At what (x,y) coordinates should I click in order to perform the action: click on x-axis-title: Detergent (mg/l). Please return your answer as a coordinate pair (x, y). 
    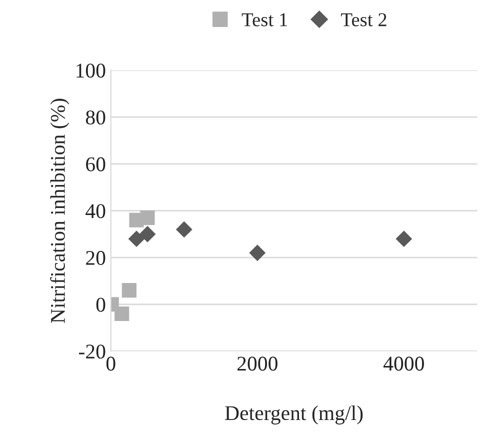
    Looking at the image, I should click on (294, 415).